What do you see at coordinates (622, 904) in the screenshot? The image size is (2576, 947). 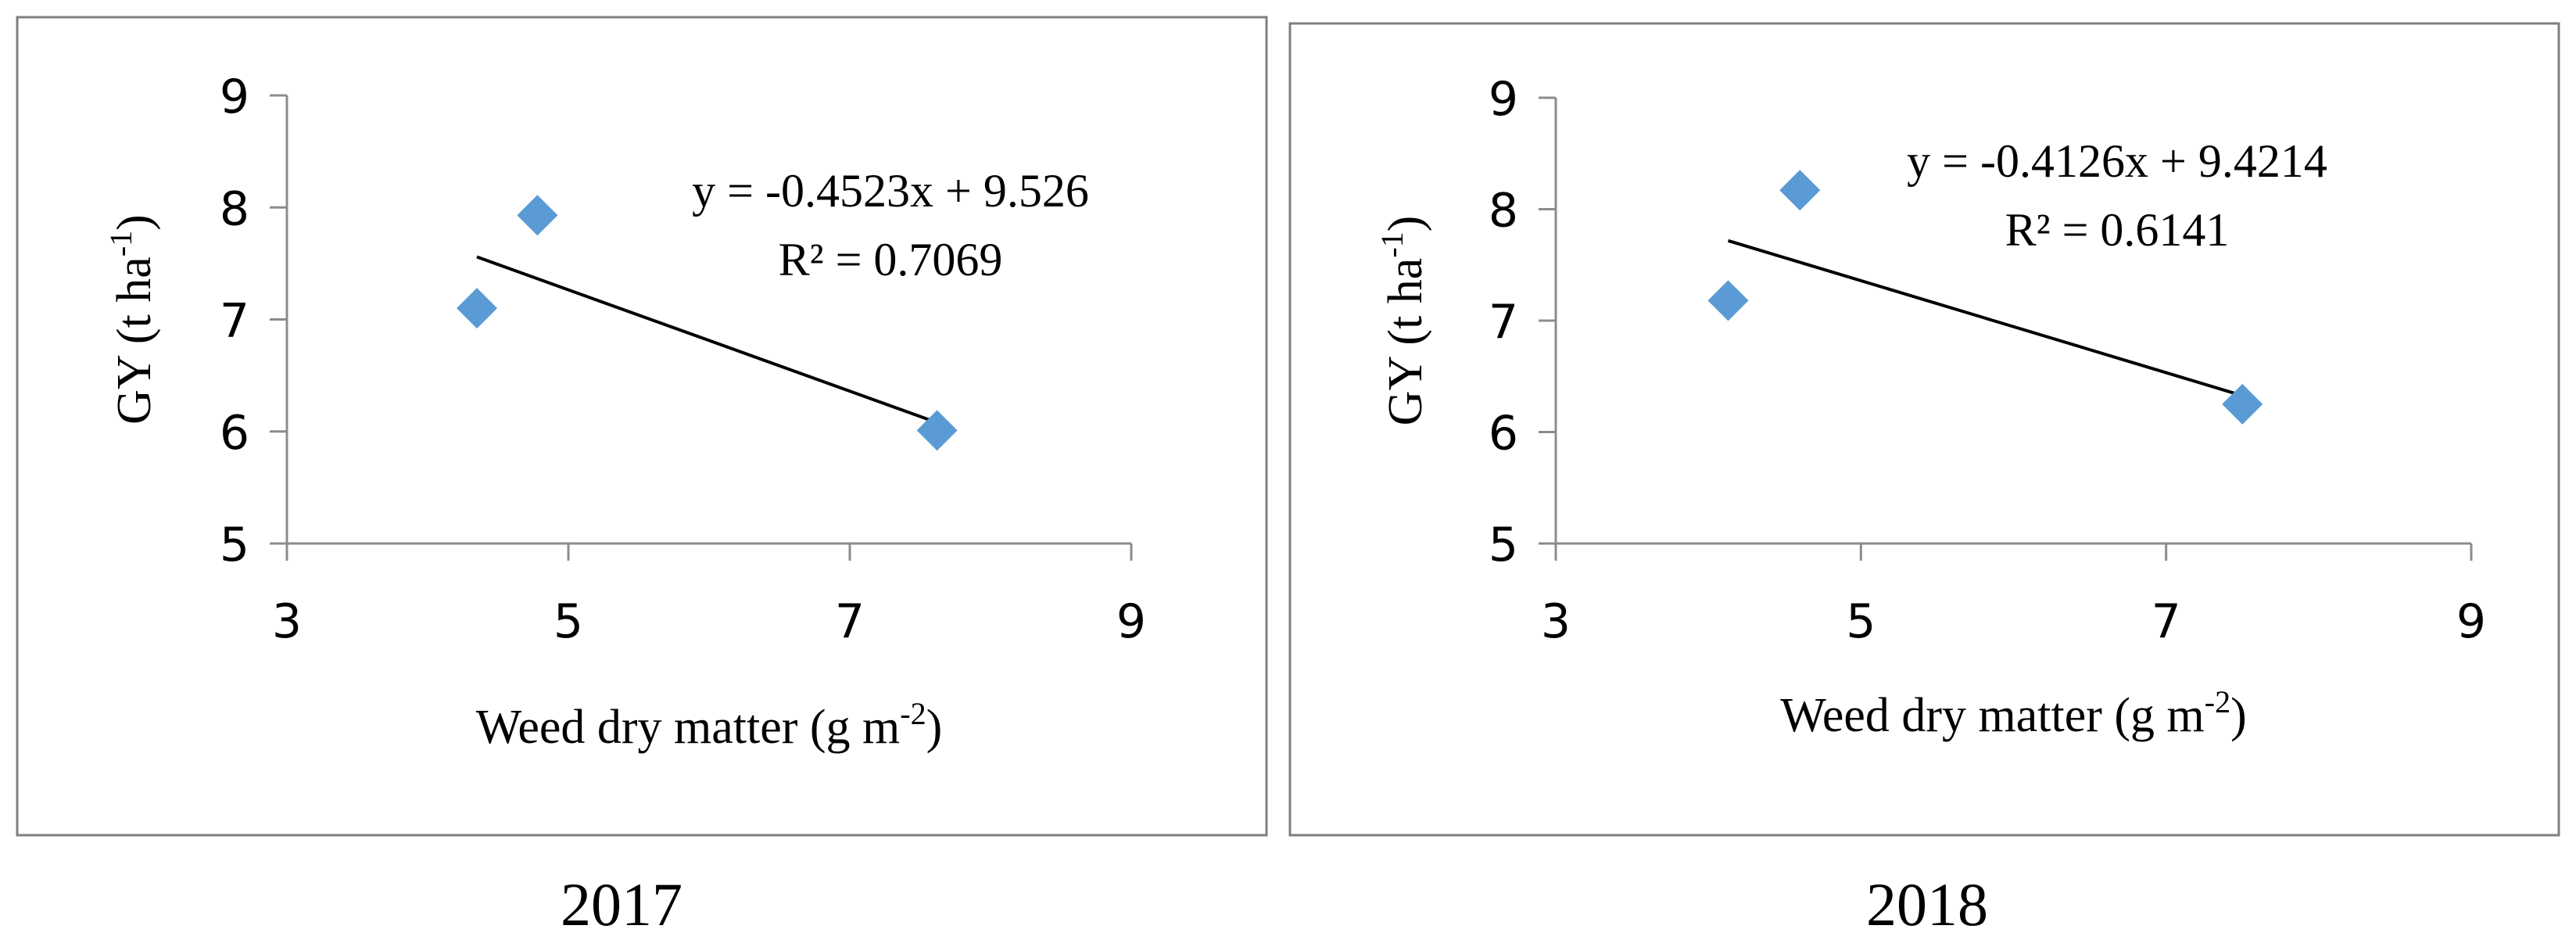 I see `panel-caption: 2017` at bounding box center [622, 904].